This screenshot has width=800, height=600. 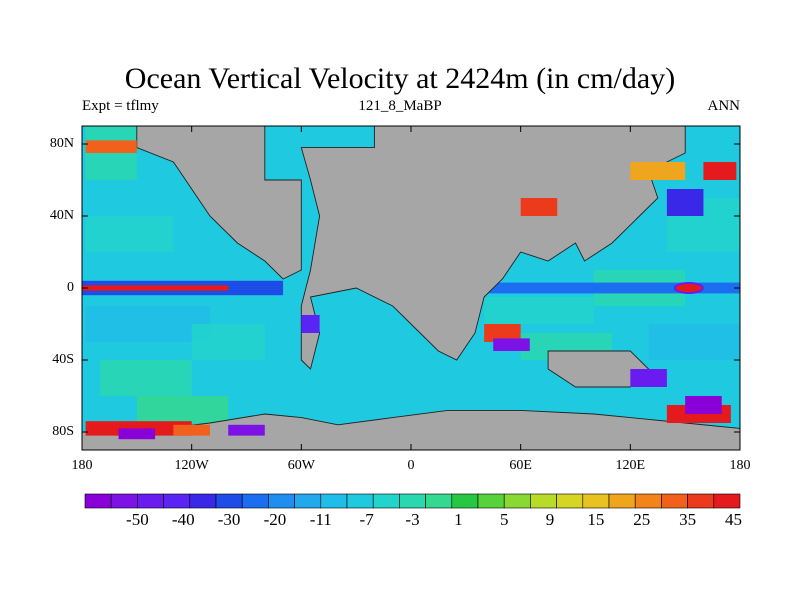 What do you see at coordinates (550, 519) in the screenshot?
I see `colorbar-label: 9` at bounding box center [550, 519].